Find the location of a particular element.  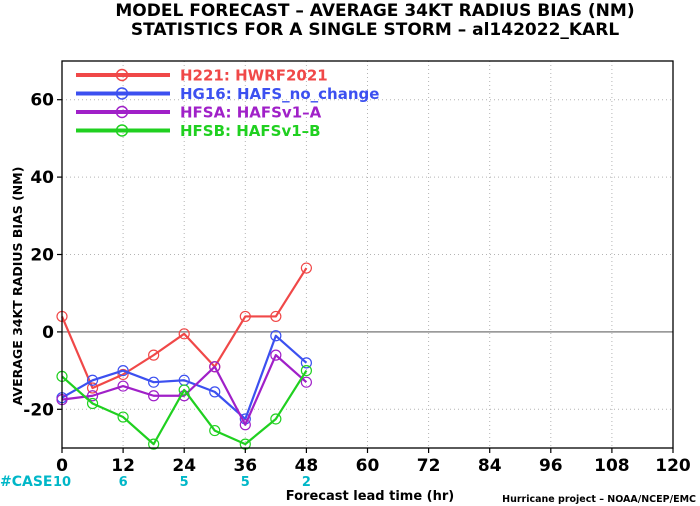

x-tick-label: 60 is located at coordinates (368, 466).